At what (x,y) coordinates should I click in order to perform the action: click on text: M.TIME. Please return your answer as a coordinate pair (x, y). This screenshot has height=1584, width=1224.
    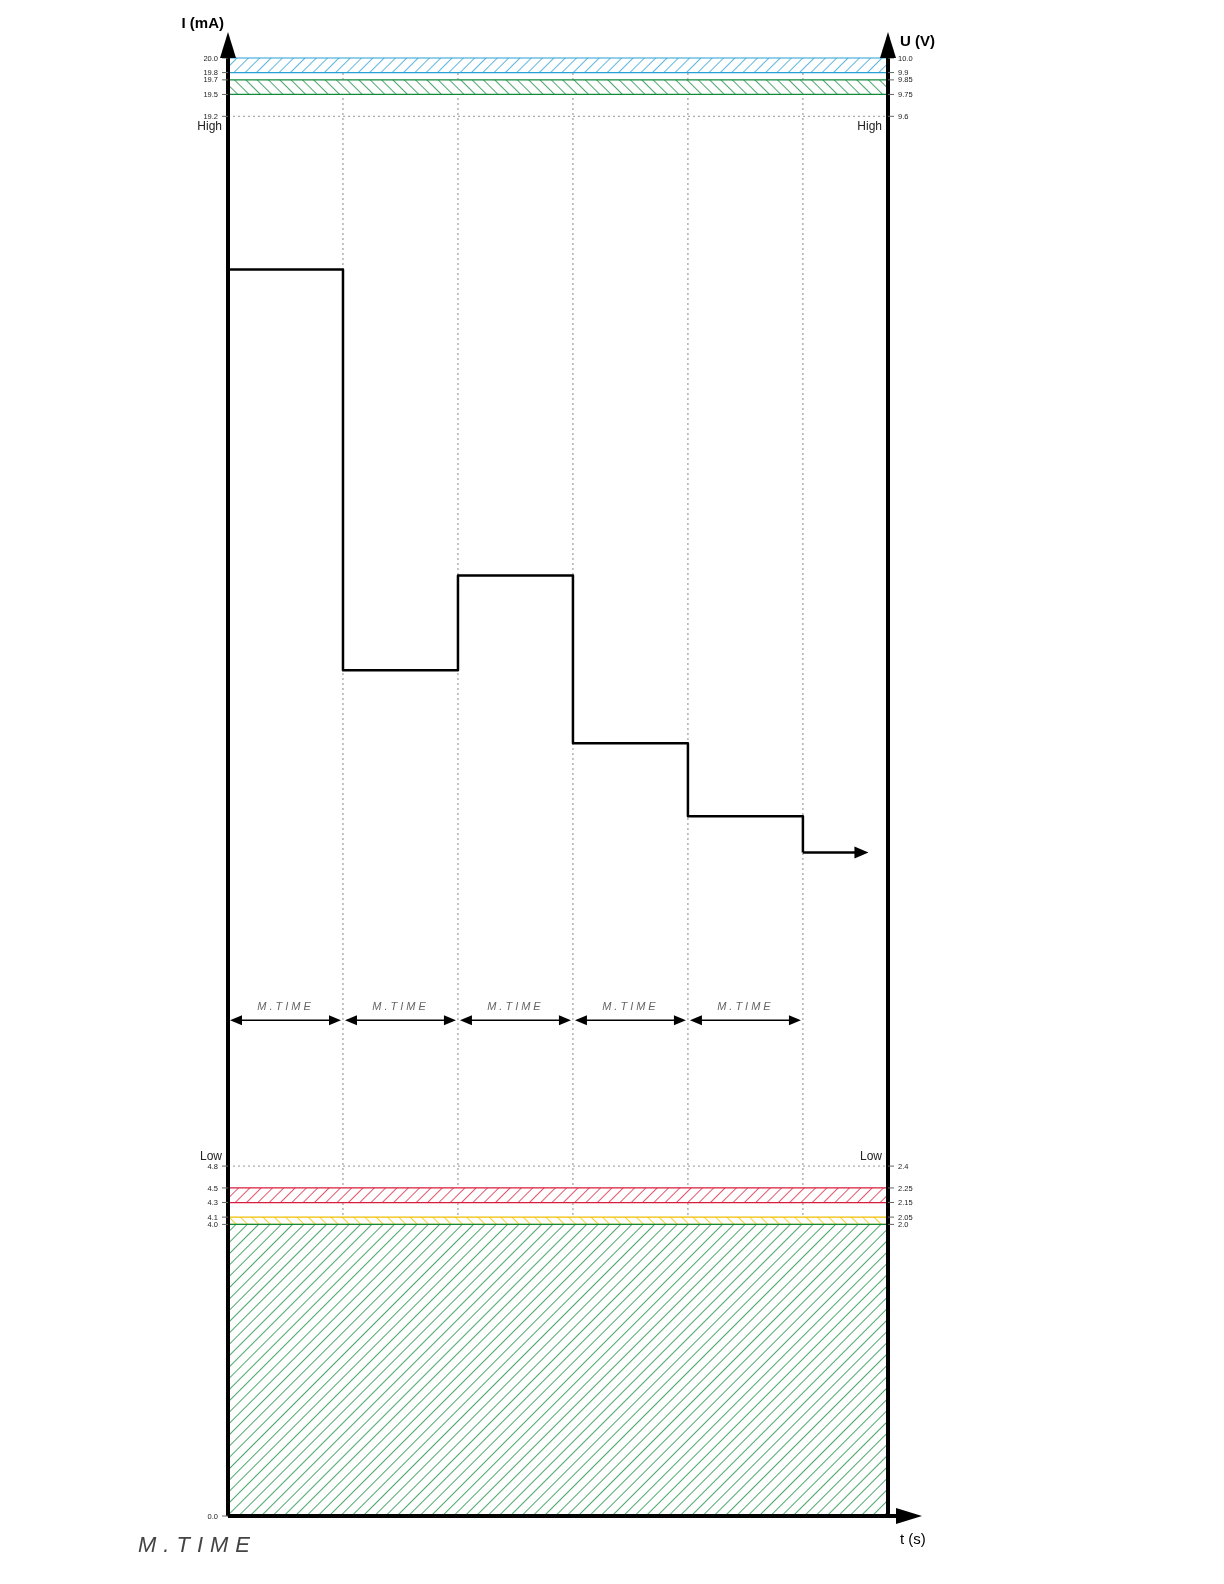
    Looking at the image, I should click on (197, 1545).